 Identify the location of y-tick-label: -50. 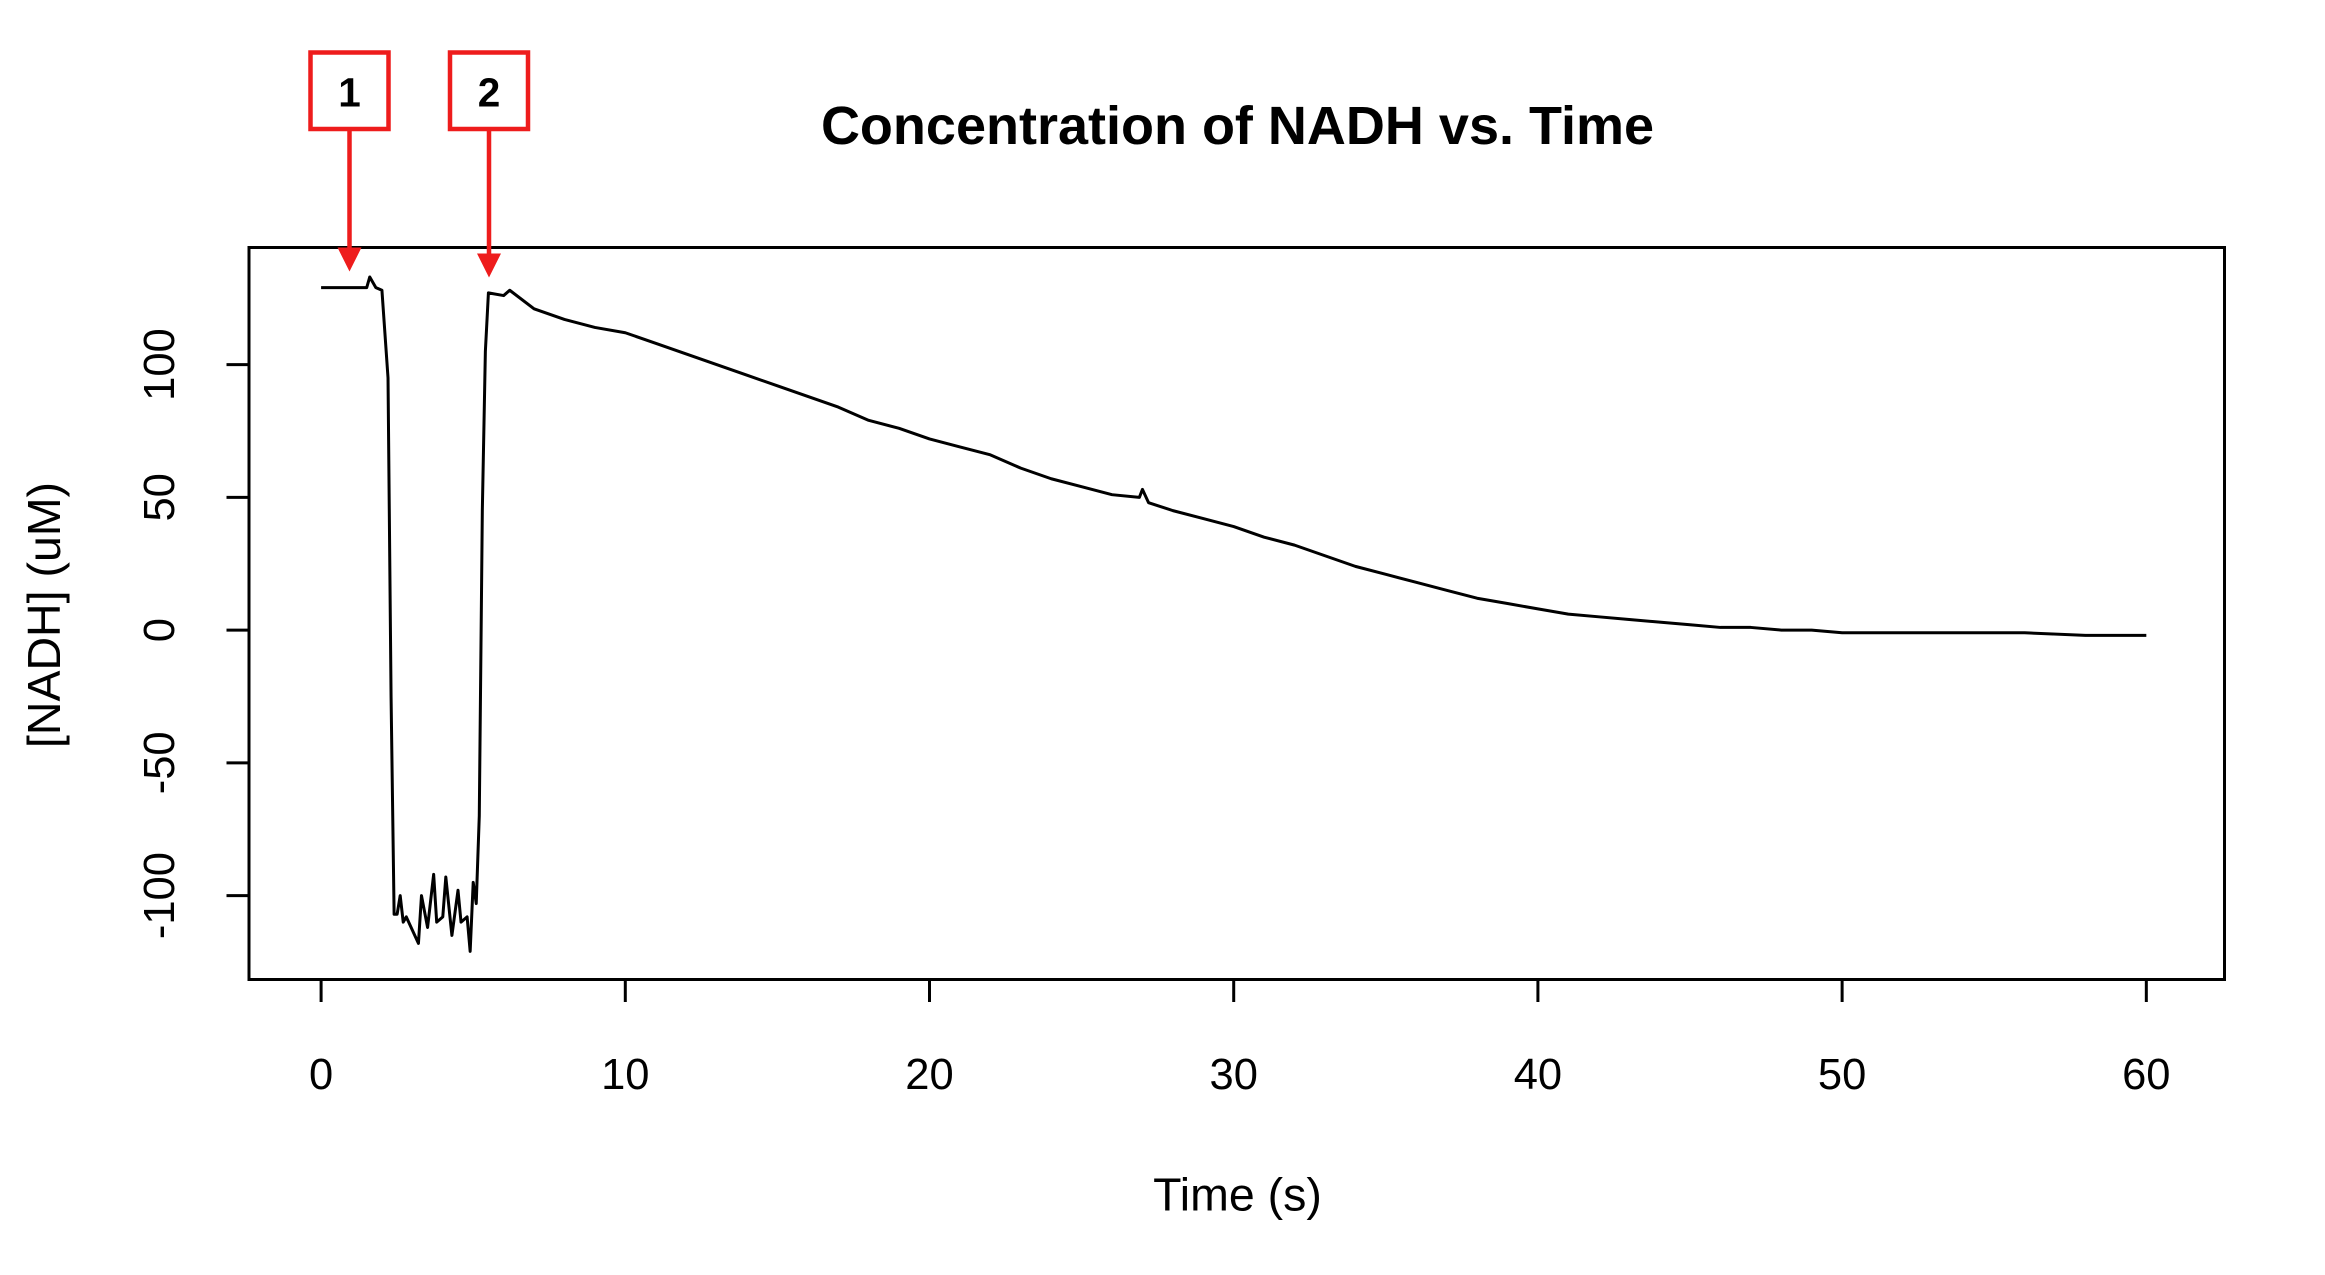
(160, 762).